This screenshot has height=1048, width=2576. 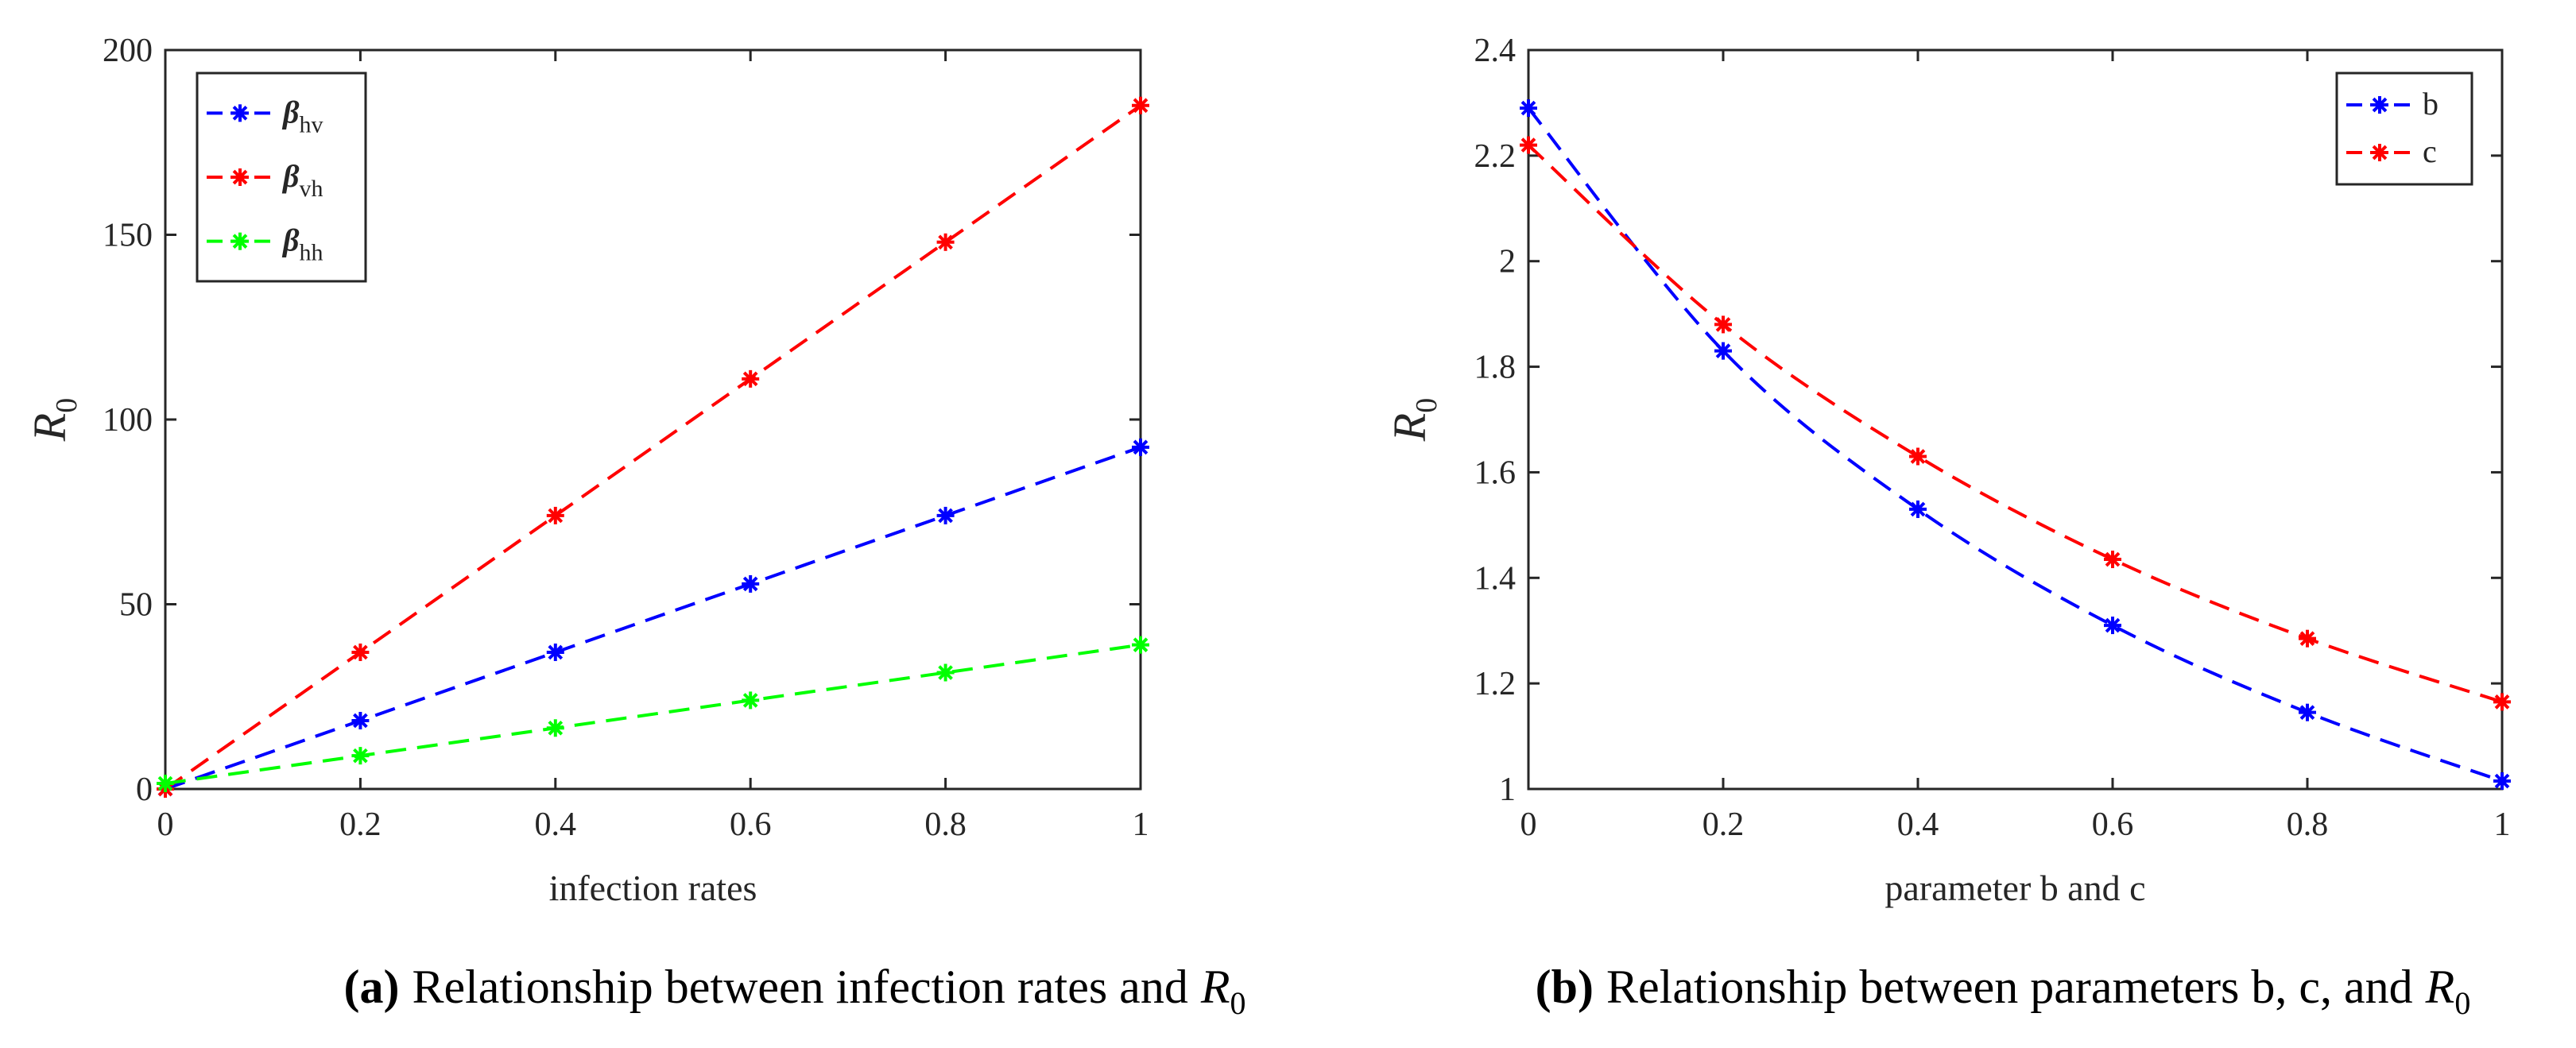 What do you see at coordinates (2462, 1003) in the screenshot?
I see `caption-b-symbol-sub: 0` at bounding box center [2462, 1003].